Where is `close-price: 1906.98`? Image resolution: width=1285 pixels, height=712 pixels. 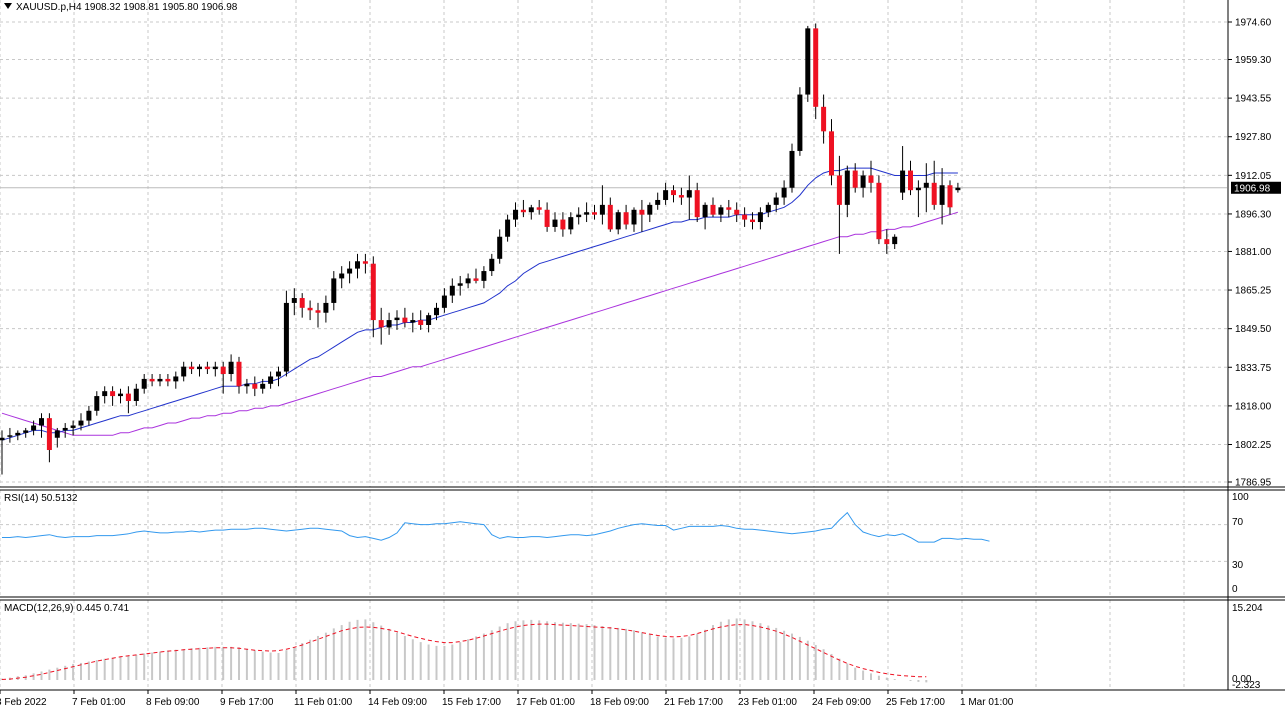
close-price: 1906.98 is located at coordinates (219, 7).